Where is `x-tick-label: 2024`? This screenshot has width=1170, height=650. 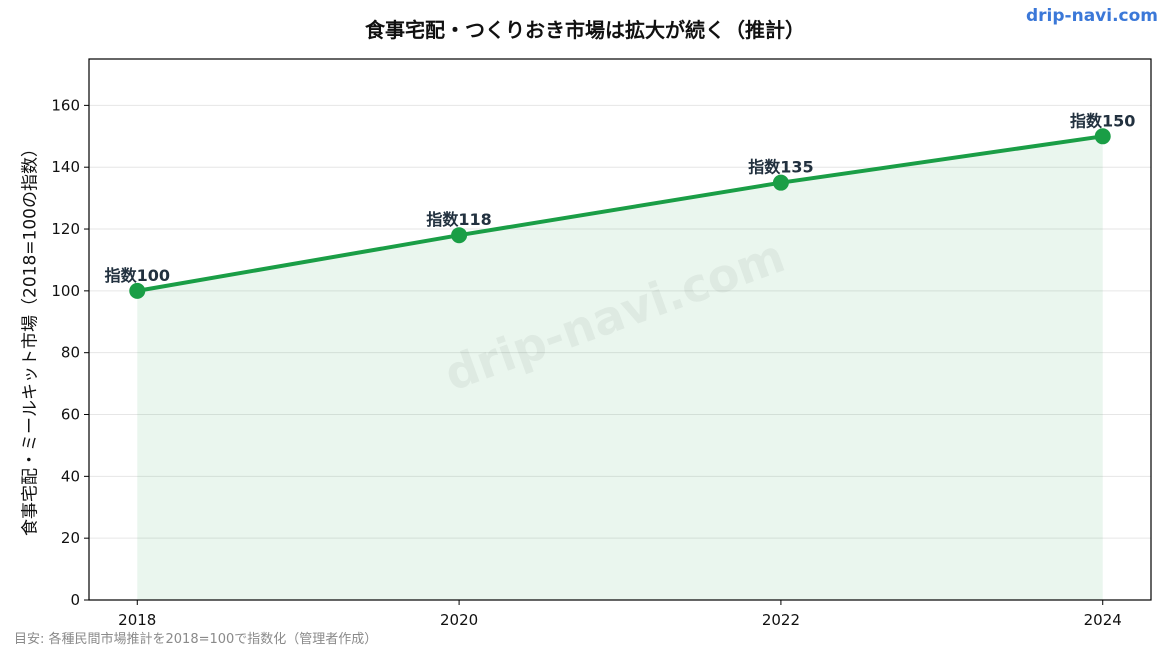 x-tick-label: 2024 is located at coordinates (1103, 620).